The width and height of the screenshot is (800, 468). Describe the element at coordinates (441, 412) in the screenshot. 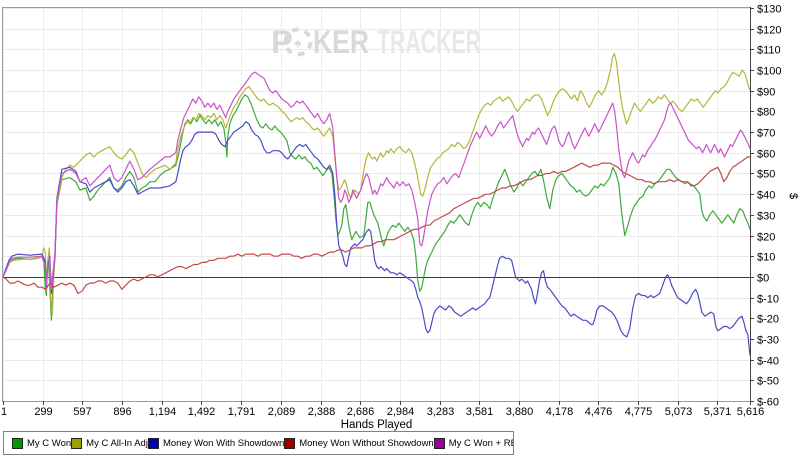

I see `x-tick-label: 3,283` at that location.